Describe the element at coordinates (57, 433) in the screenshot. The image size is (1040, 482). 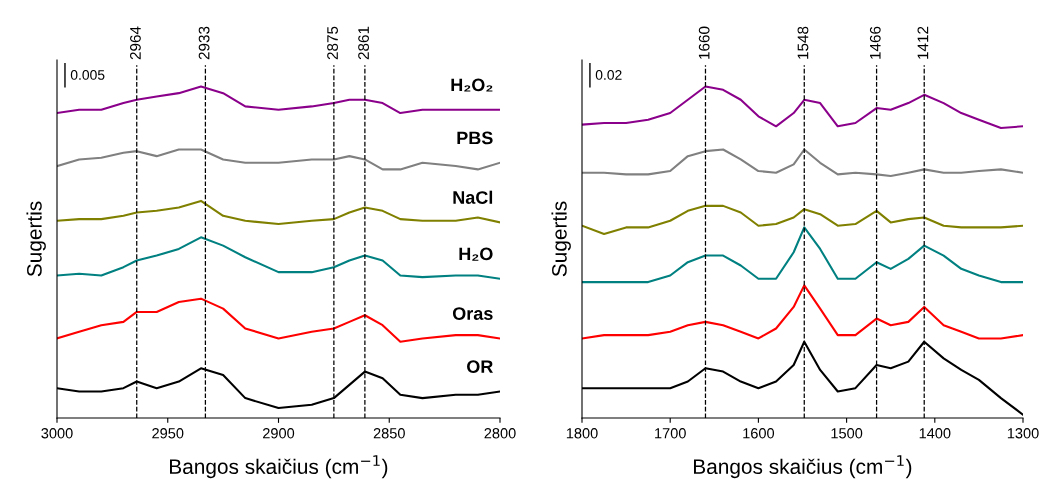
I see `x-tick-label: 3000` at that location.